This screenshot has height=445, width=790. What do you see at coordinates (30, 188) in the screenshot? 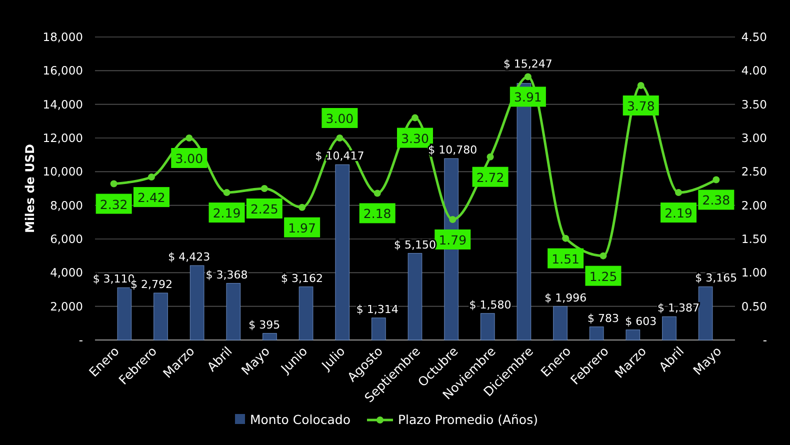
I see `y-axis-title: Miles de USD` at bounding box center [30, 188].